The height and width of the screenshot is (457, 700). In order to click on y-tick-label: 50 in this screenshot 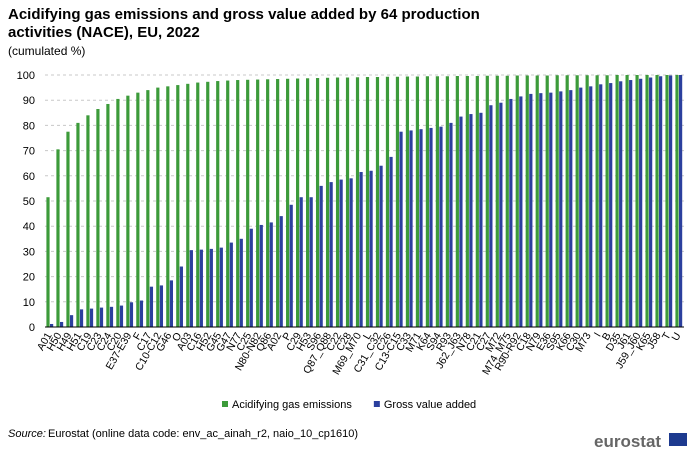, I will do `click(29, 202)`.